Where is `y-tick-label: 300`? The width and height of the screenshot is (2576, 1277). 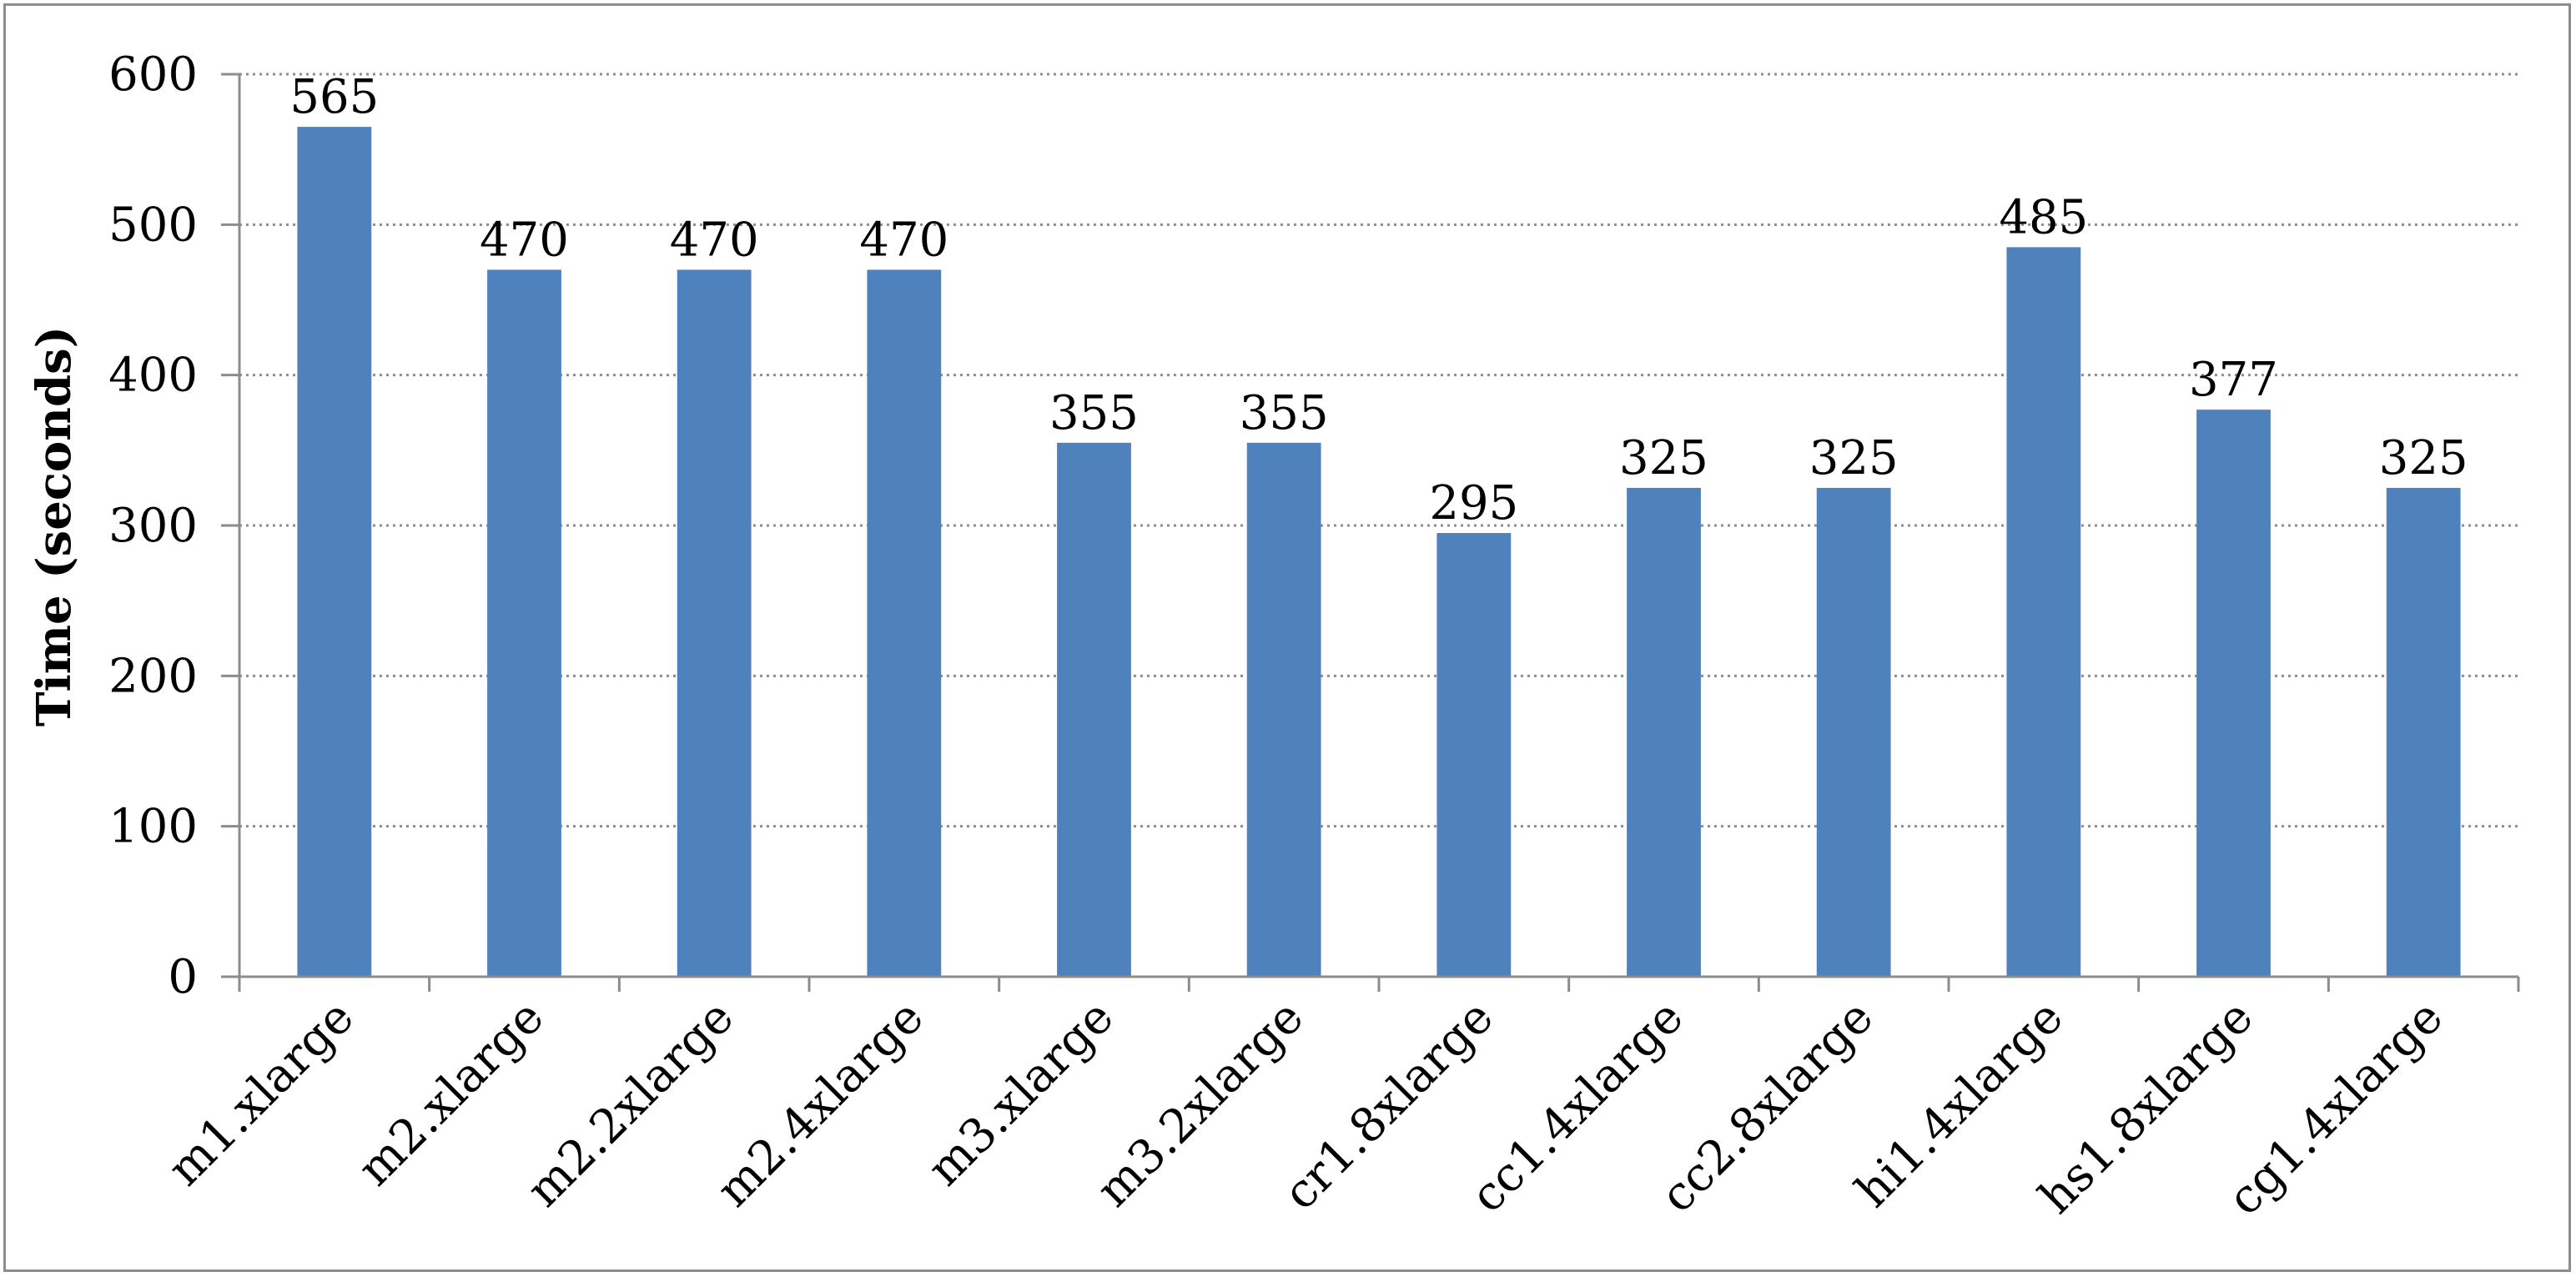 y-tick-label: 300 is located at coordinates (153, 526).